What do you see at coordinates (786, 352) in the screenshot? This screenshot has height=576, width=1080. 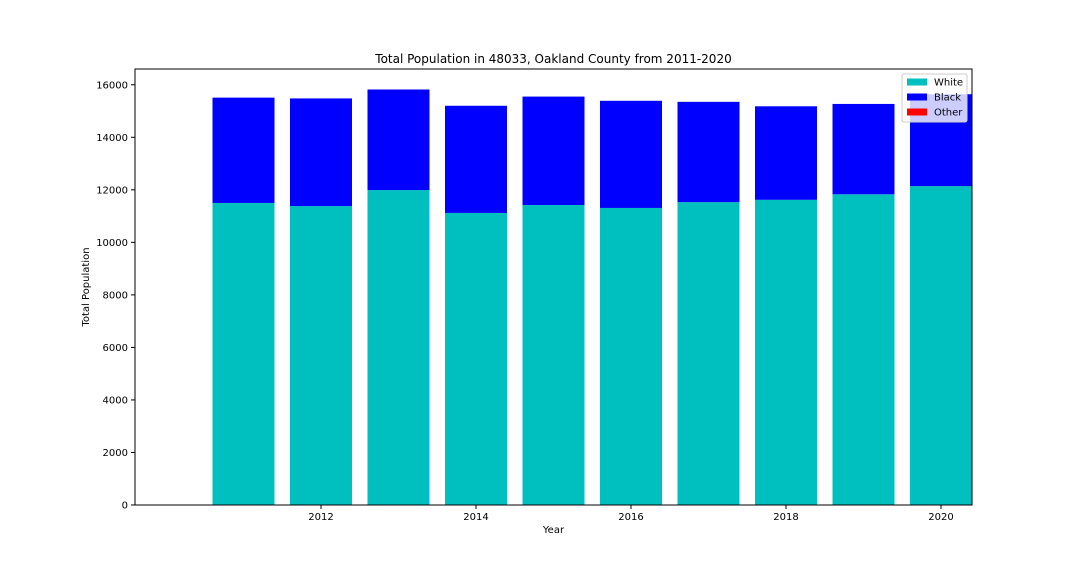 I see `bar-white-2018` at bounding box center [786, 352].